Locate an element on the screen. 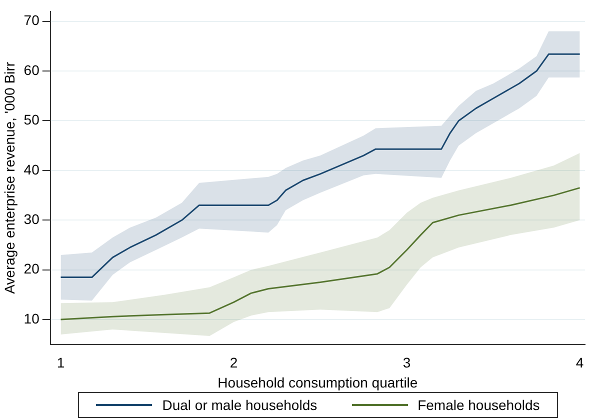  x-tick-label: 1 is located at coordinates (60, 362).